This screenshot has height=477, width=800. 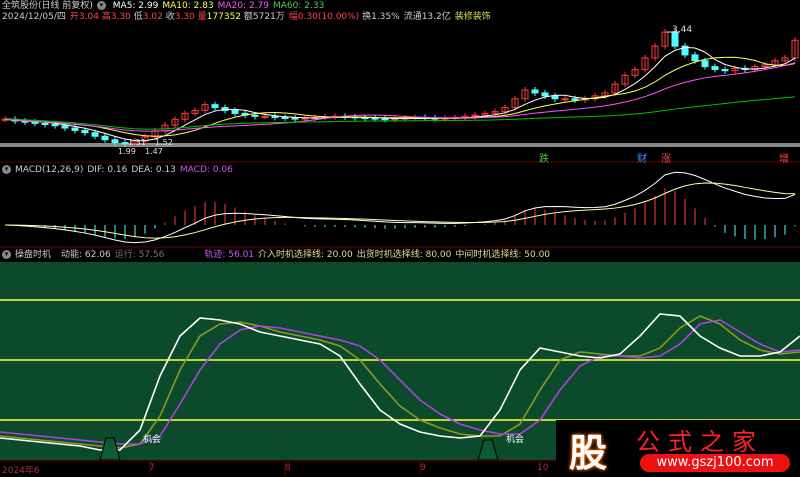 What do you see at coordinates (202, 17) in the screenshot?
I see `volume-label: 量` at bounding box center [202, 17].